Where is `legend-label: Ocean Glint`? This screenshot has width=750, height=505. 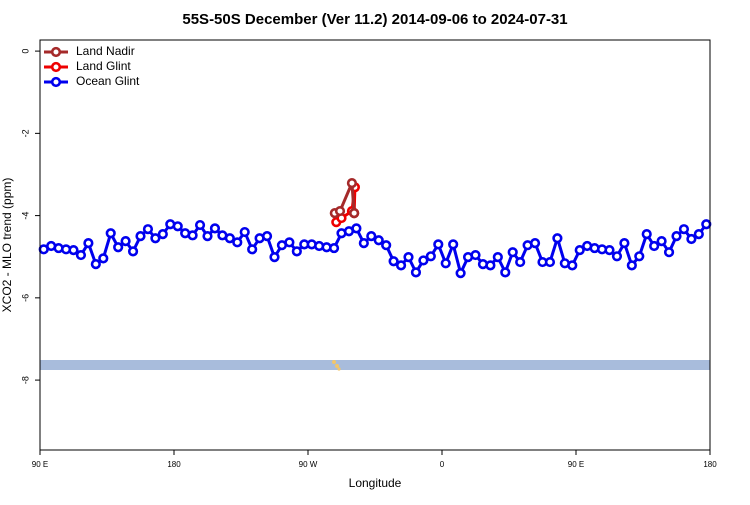
legend-label: Ocean Glint is located at coordinates (108, 81).